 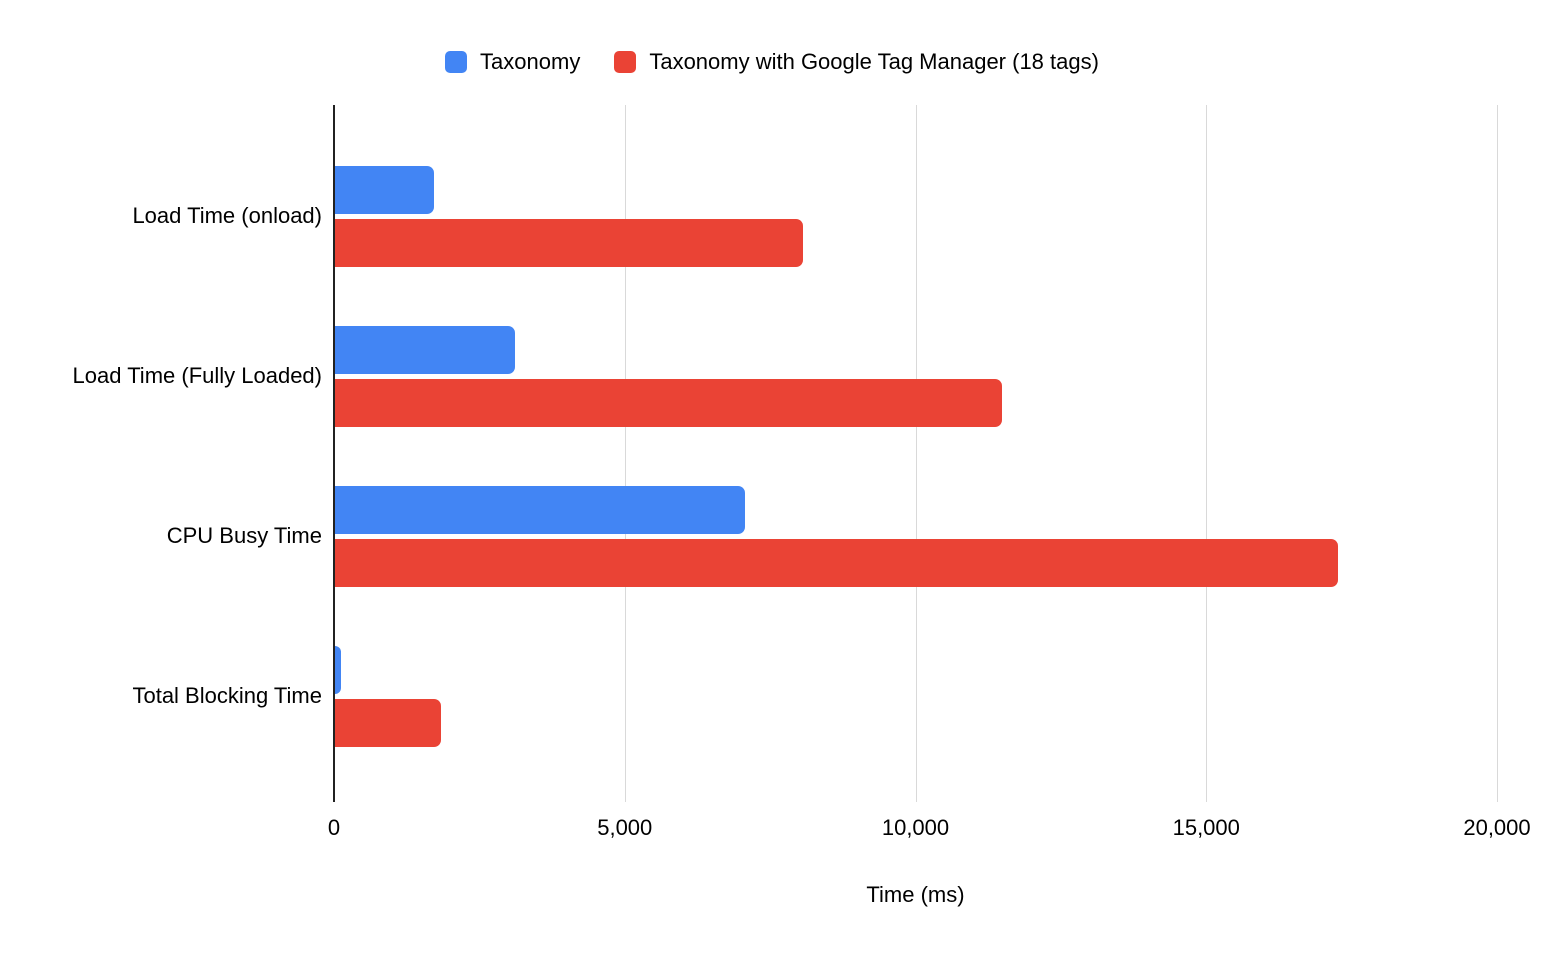 I want to click on category-label: Load Time (Fully Loaded), so click(x=197, y=375).